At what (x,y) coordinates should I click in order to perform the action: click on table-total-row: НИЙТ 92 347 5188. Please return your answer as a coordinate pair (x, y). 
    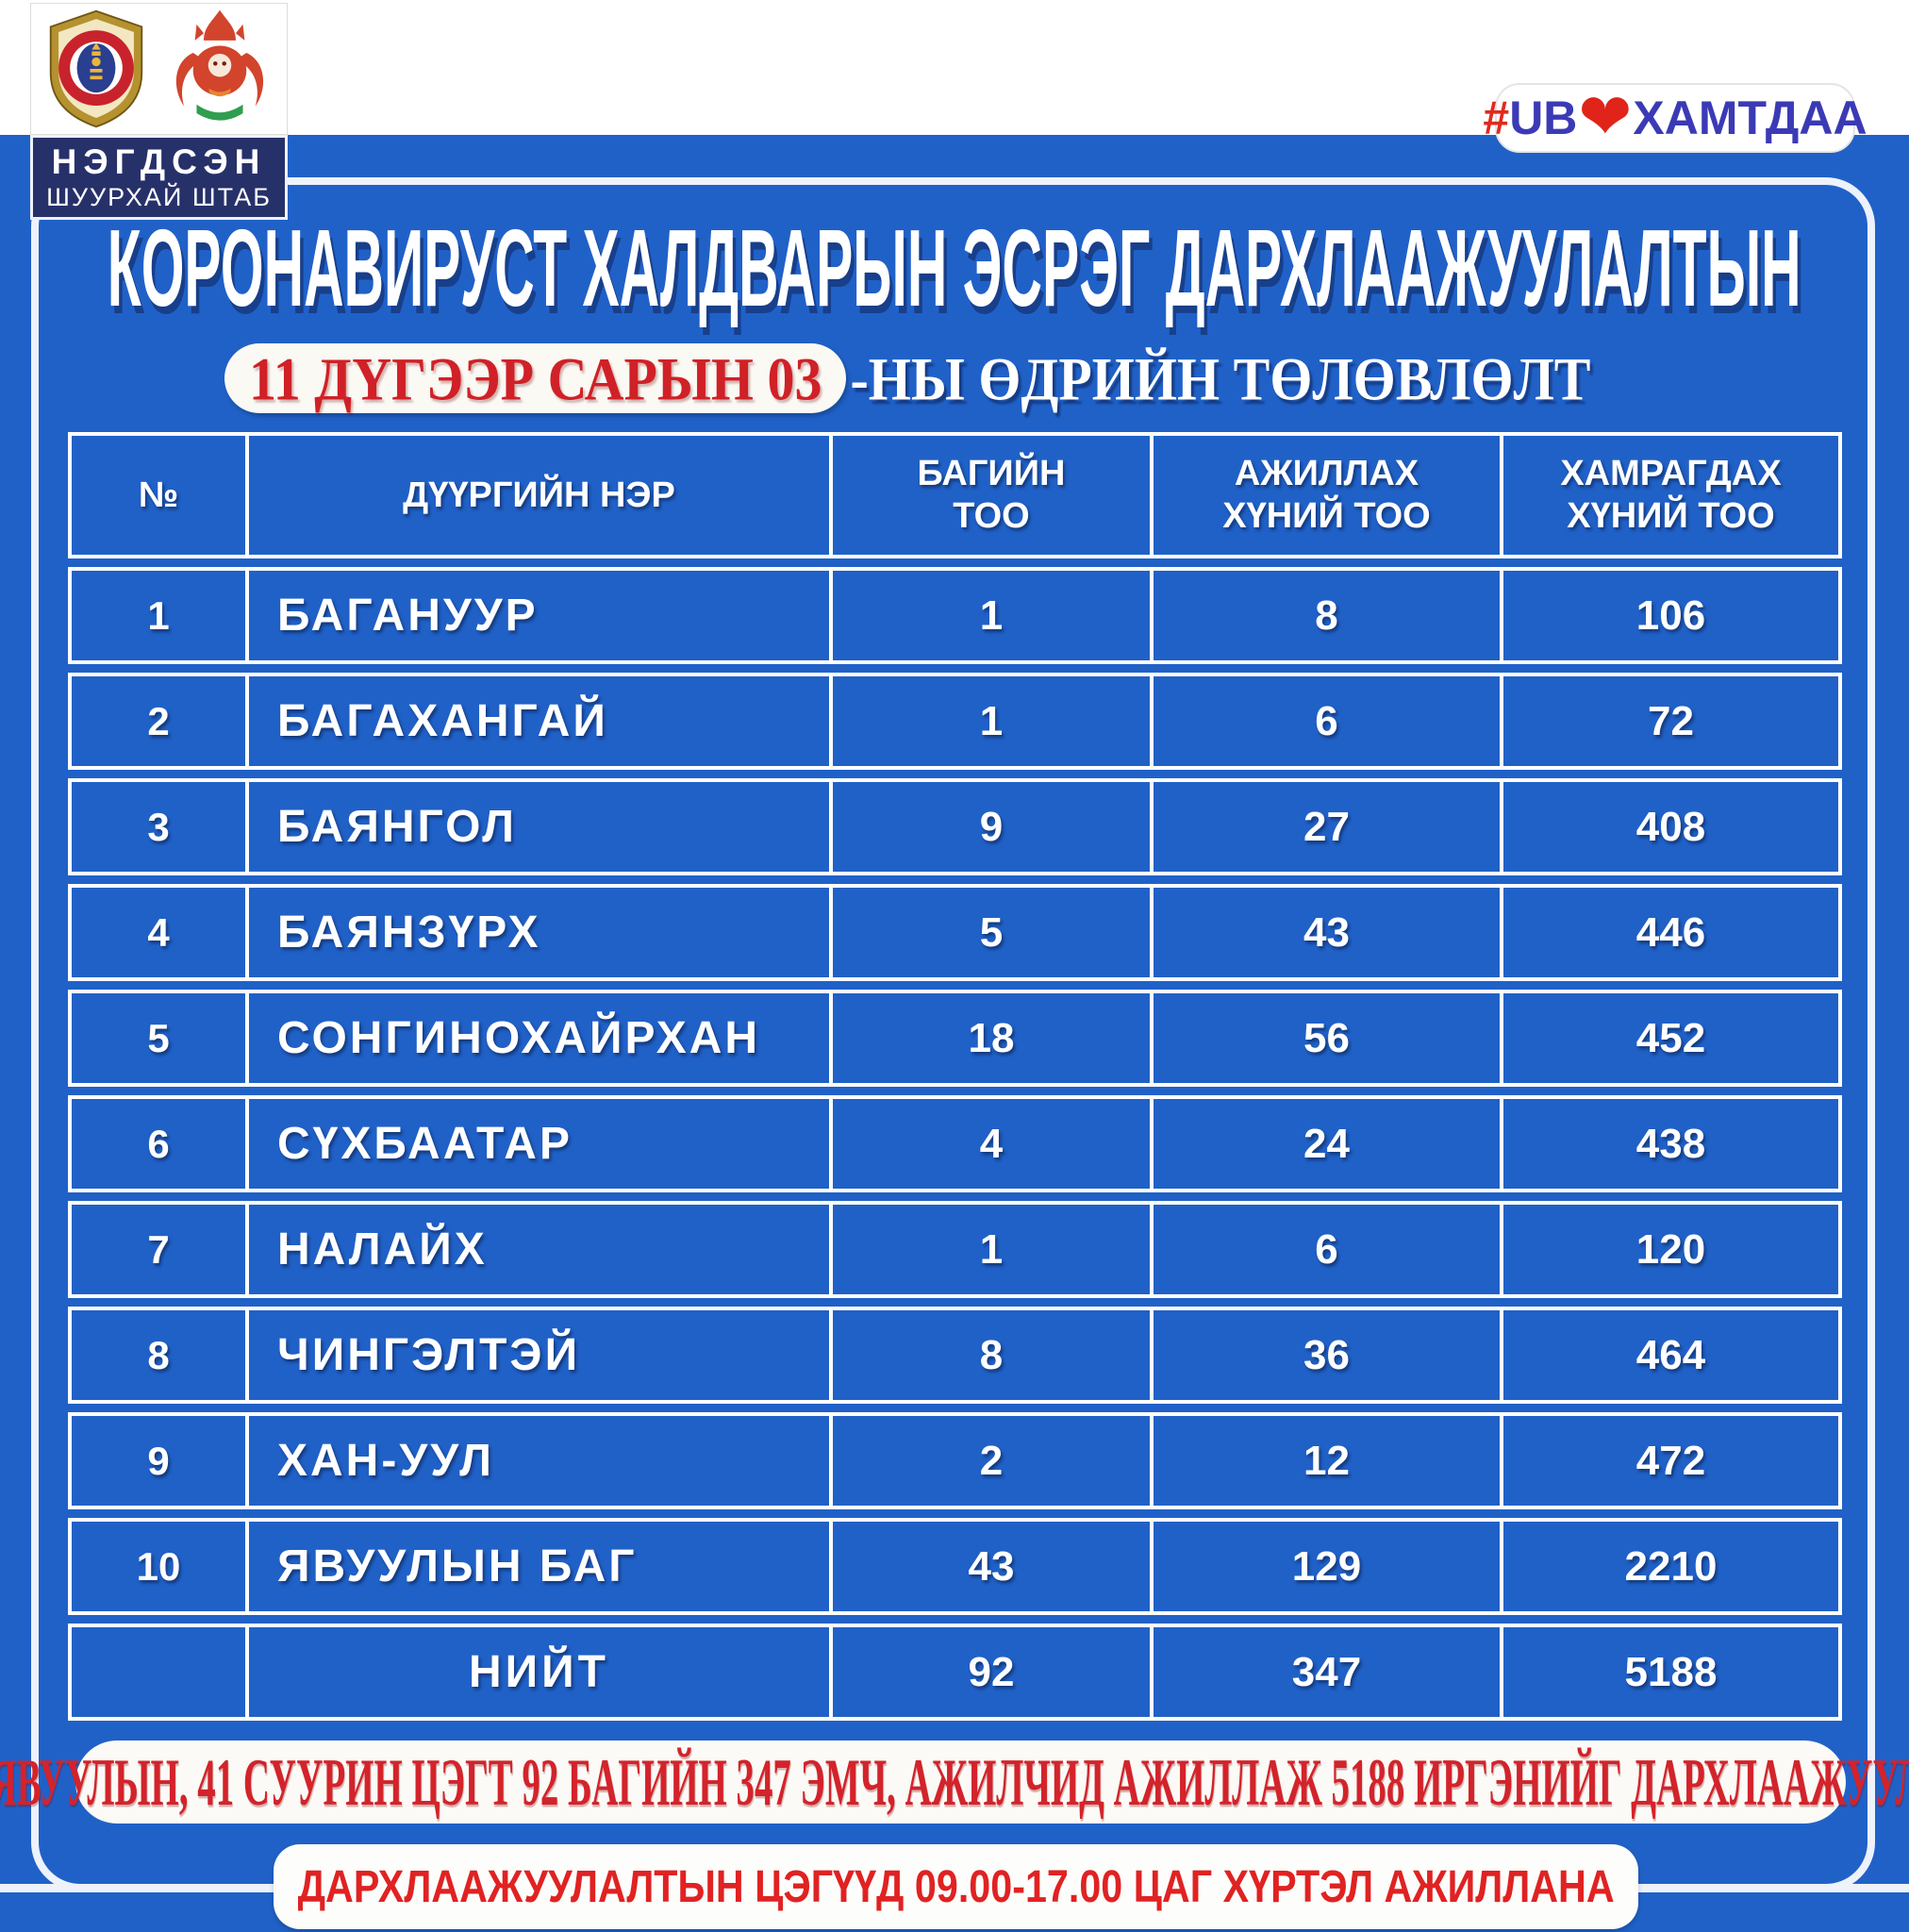
    Looking at the image, I should click on (955, 1672).